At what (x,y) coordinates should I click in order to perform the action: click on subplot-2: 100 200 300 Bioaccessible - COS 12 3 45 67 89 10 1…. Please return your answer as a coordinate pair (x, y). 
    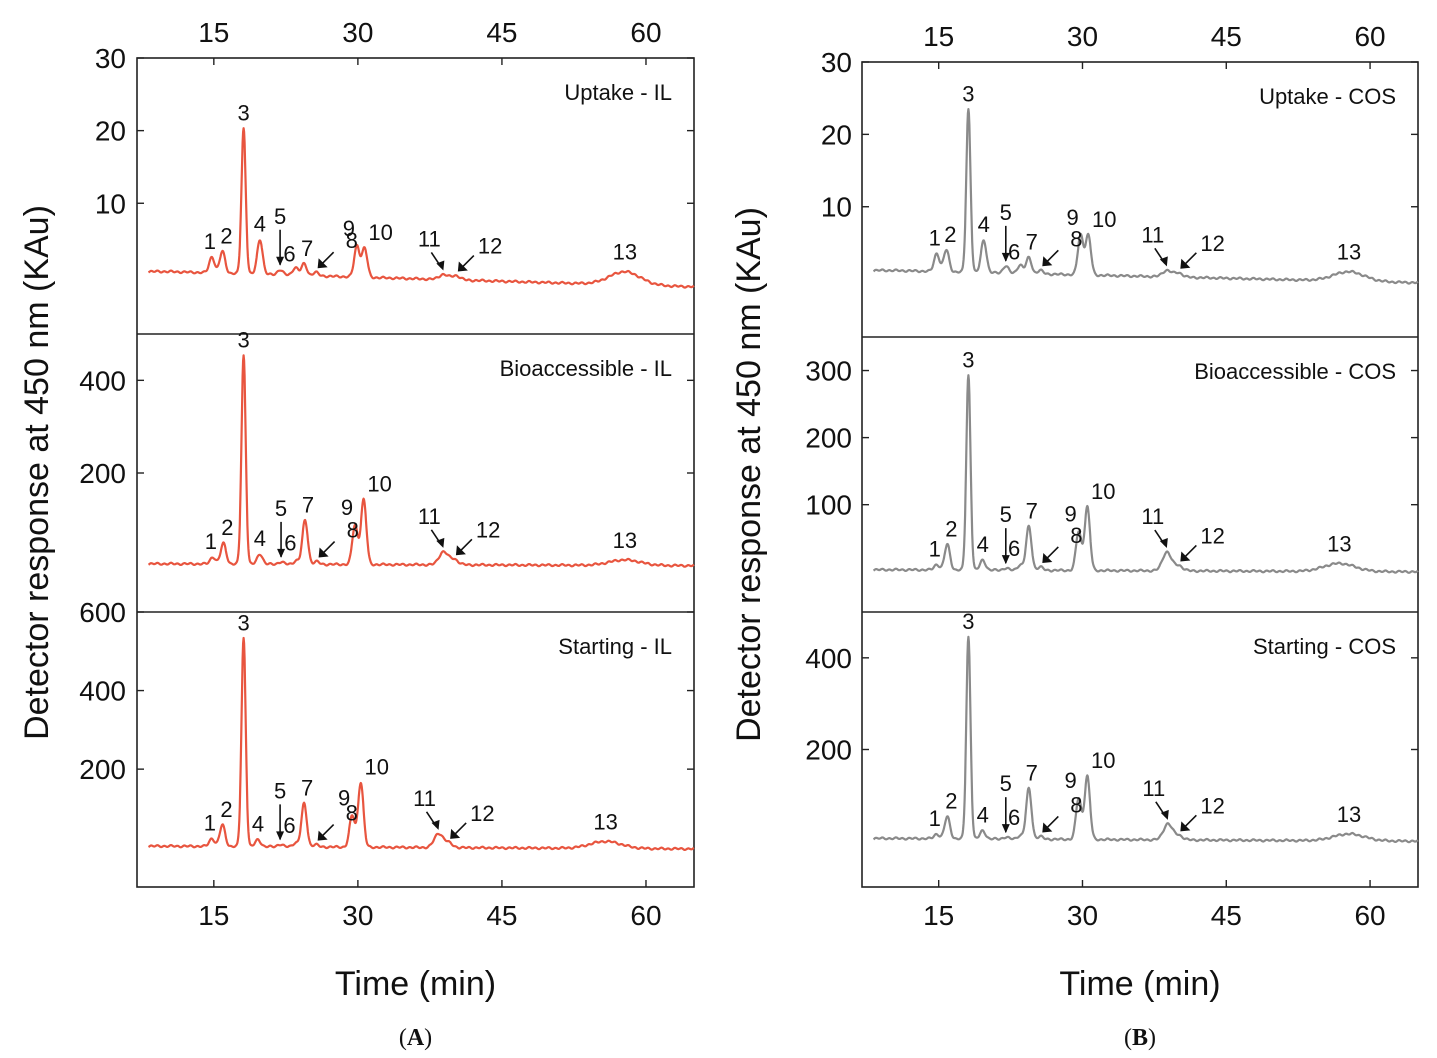
    Looking at the image, I should click on (1112, 455).